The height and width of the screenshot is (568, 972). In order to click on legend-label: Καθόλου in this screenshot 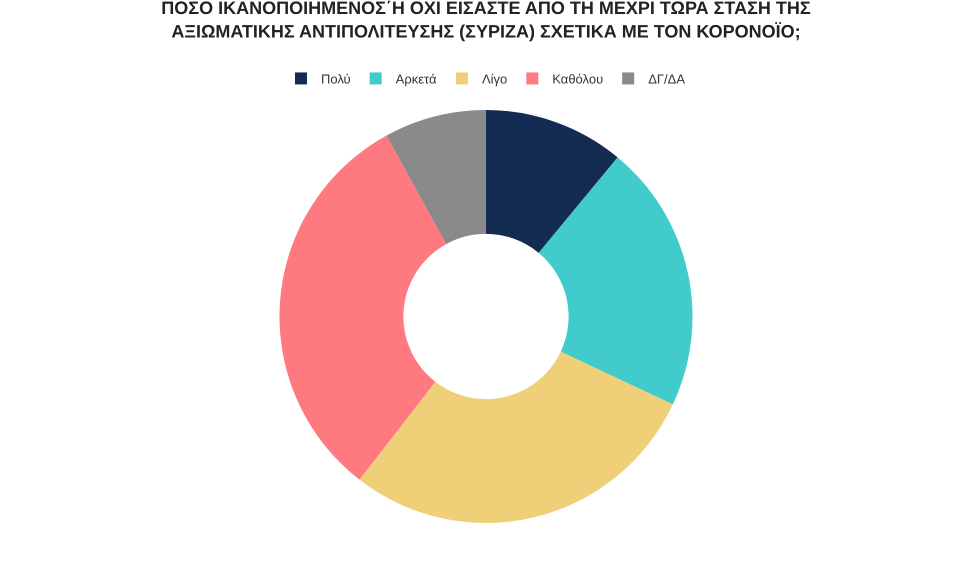, I will do `click(578, 79)`.